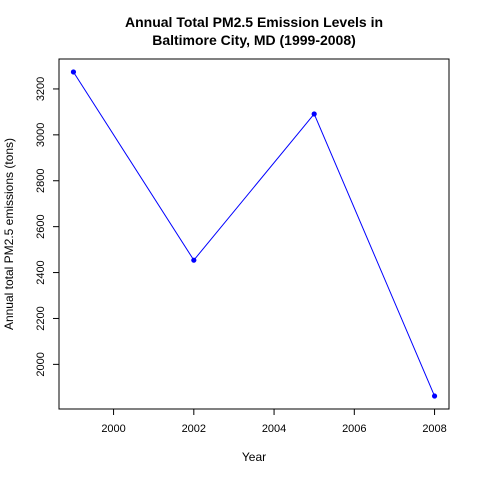  Describe the element at coordinates (41, 318) in the screenshot. I see `y-tick-label: 2200` at that location.